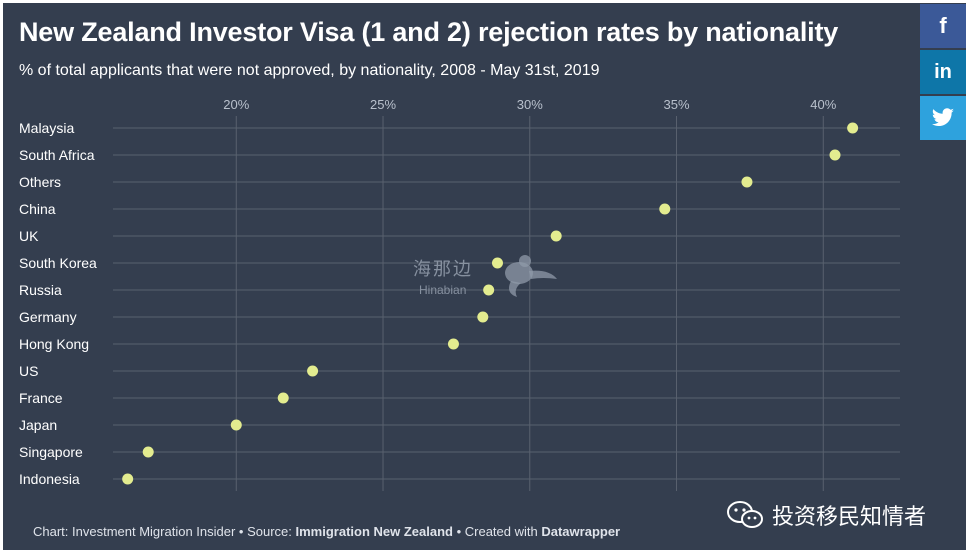 The image size is (969, 553). What do you see at coordinates (531, 276) in the screenshot?
I see `bird-logo-icon` at bounding box center [531, 276].